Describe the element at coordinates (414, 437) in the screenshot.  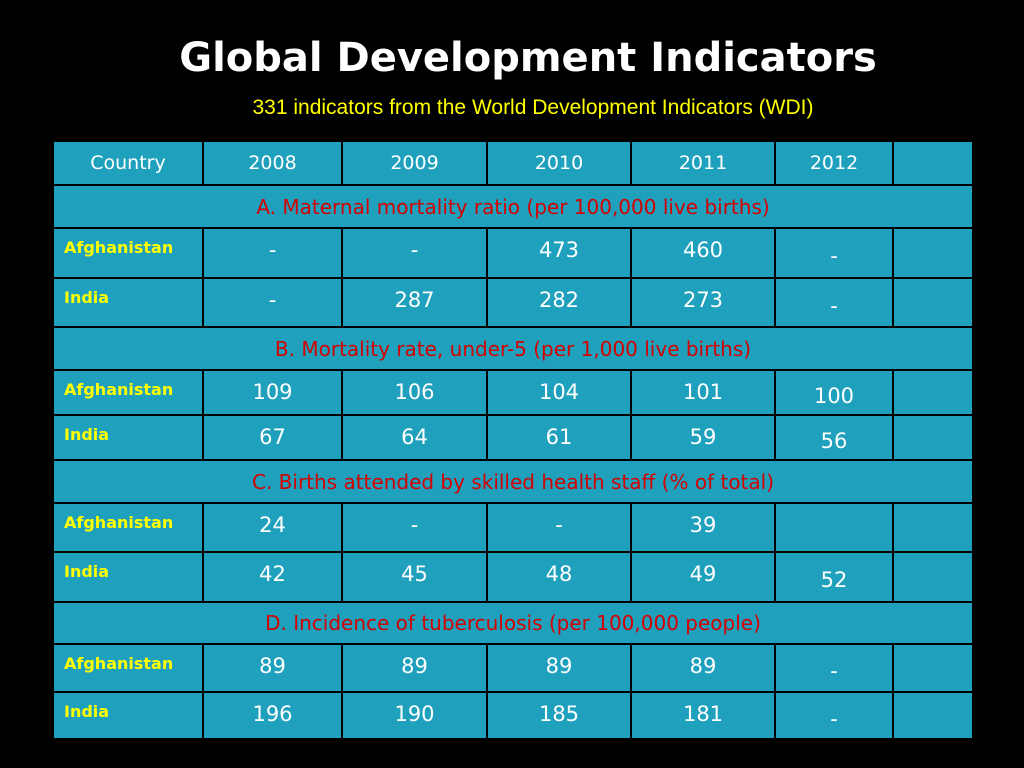
I see `value-cell: 64` at that location.